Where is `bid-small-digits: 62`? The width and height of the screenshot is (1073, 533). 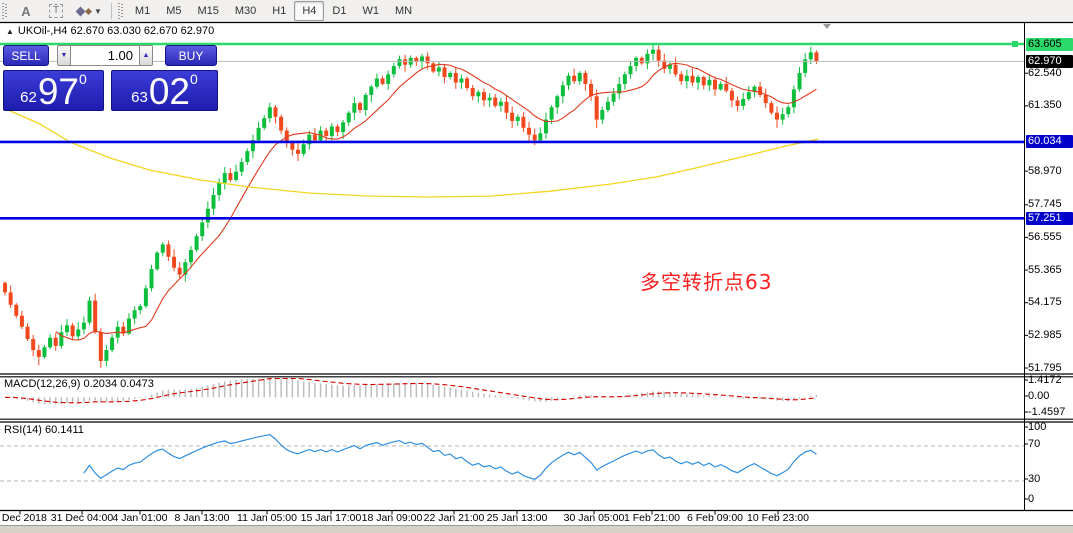
bid-small-digits: 62 is located at coordinates (28, 97).